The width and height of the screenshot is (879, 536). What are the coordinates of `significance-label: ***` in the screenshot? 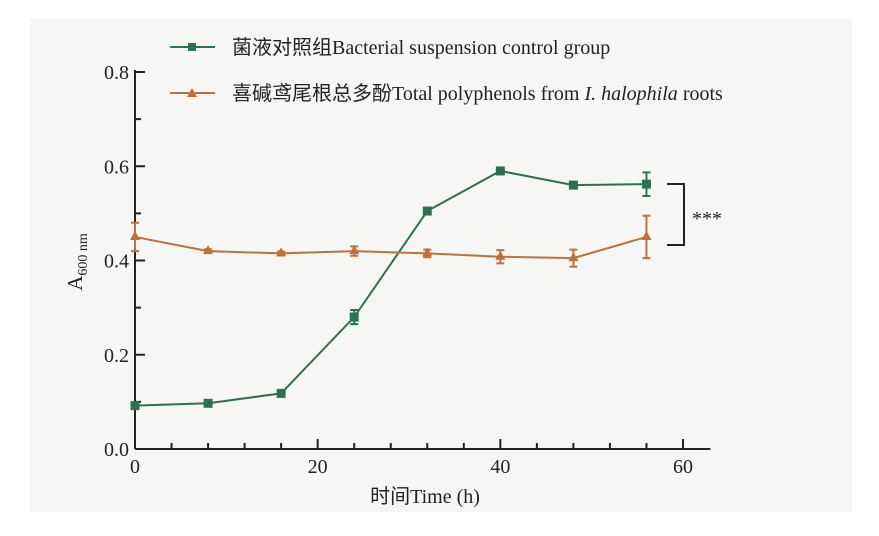 It's located at (707, 219).